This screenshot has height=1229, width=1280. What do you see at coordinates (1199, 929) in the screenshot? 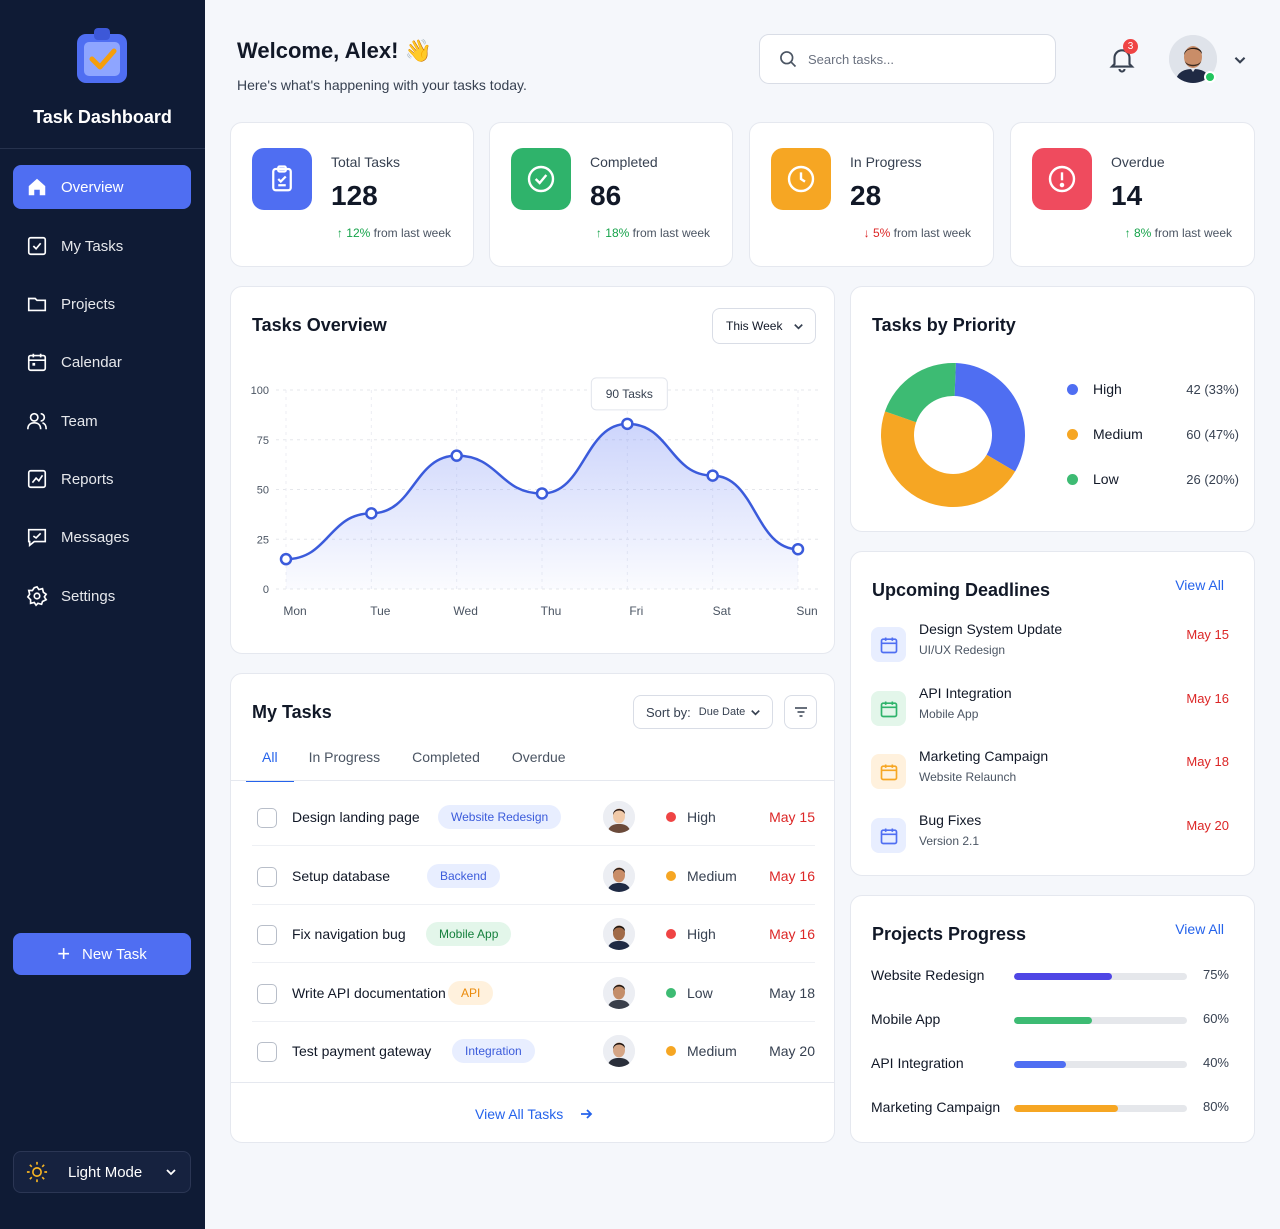
I see `projects-view-all-link: View All` at bounding box center [1199, 929].